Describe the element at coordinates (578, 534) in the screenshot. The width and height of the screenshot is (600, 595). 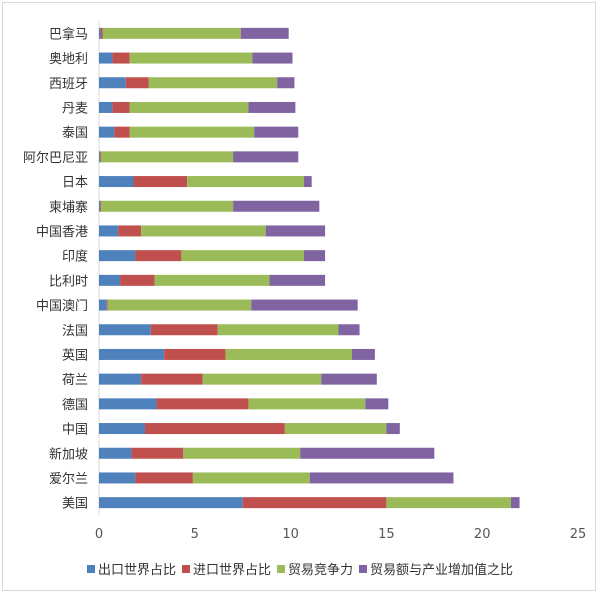
I see `x-tick-label: 25` at that location.